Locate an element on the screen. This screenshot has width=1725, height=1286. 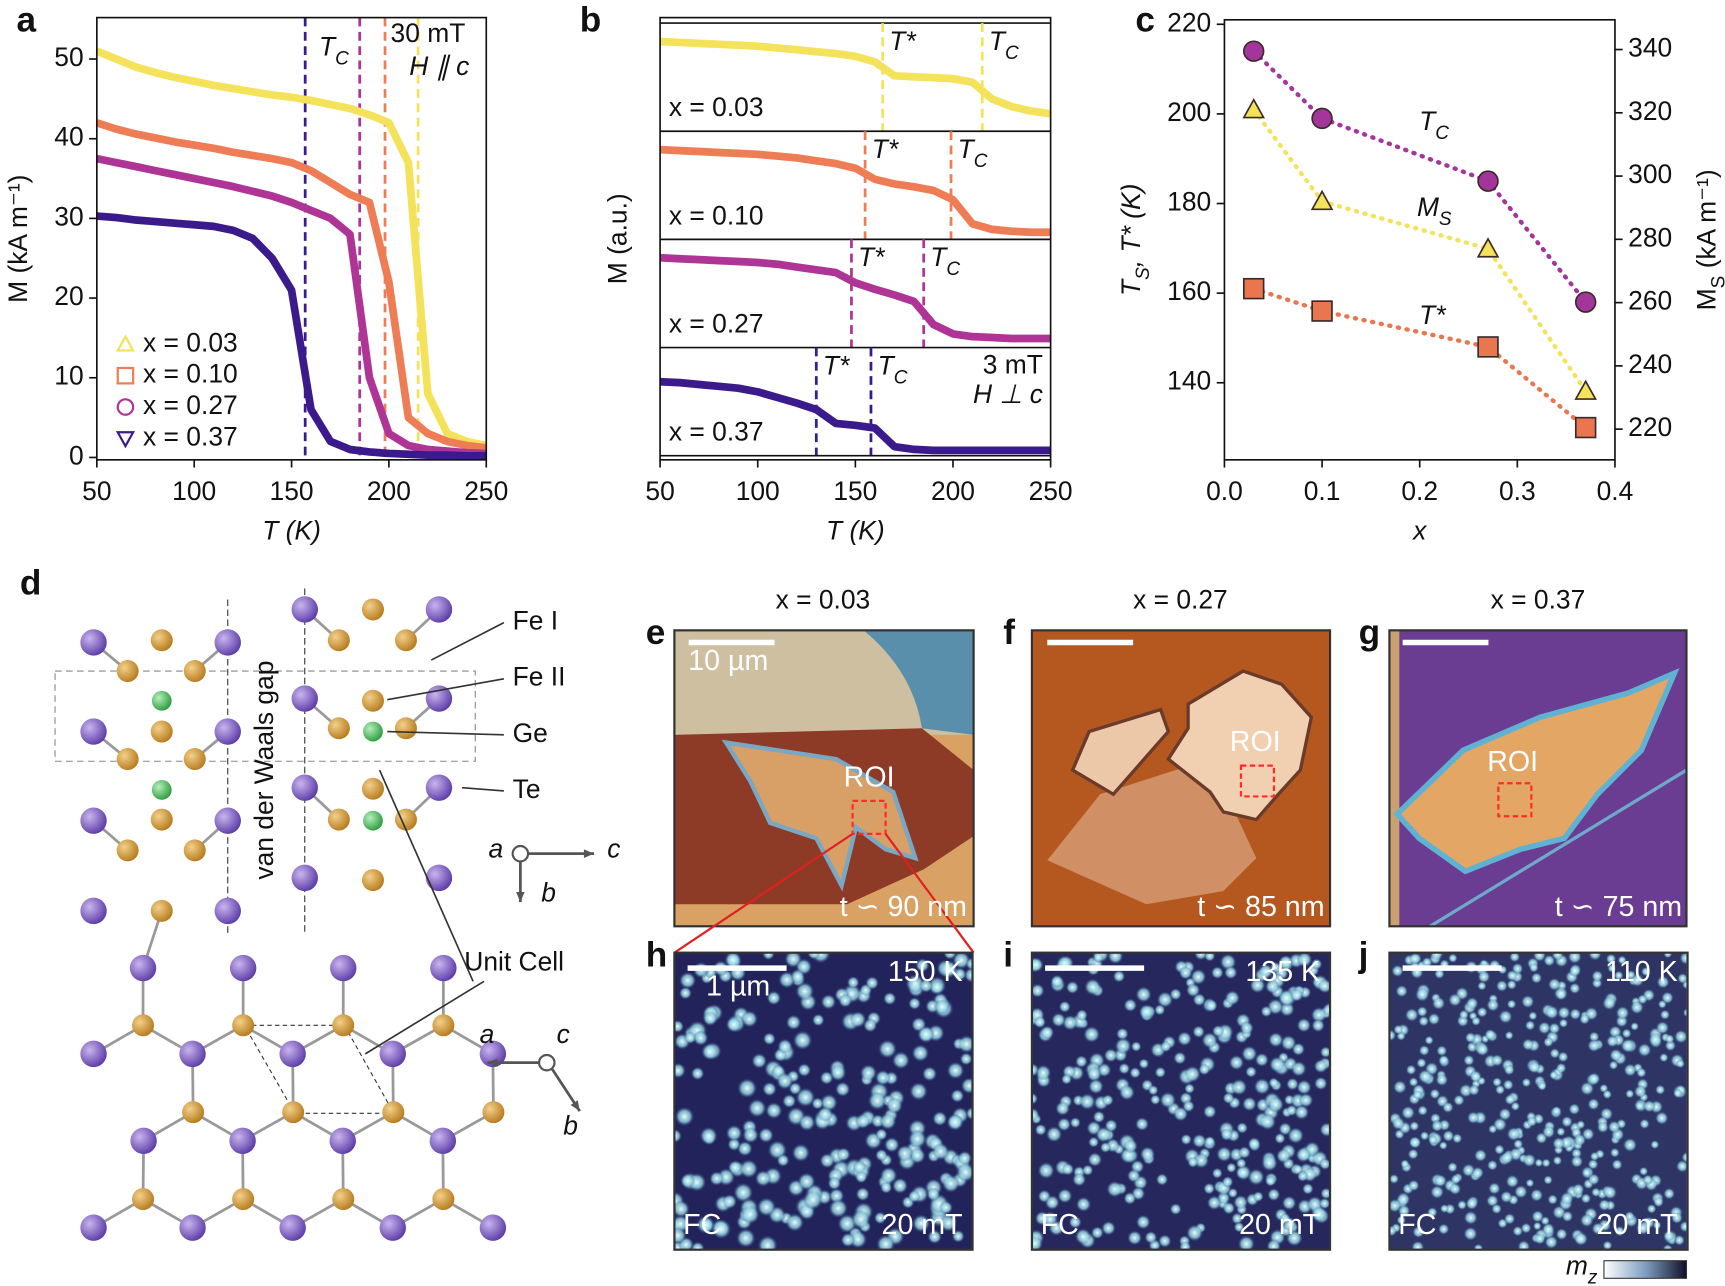
atom-label: Ge is located at coordinates (530, 733).